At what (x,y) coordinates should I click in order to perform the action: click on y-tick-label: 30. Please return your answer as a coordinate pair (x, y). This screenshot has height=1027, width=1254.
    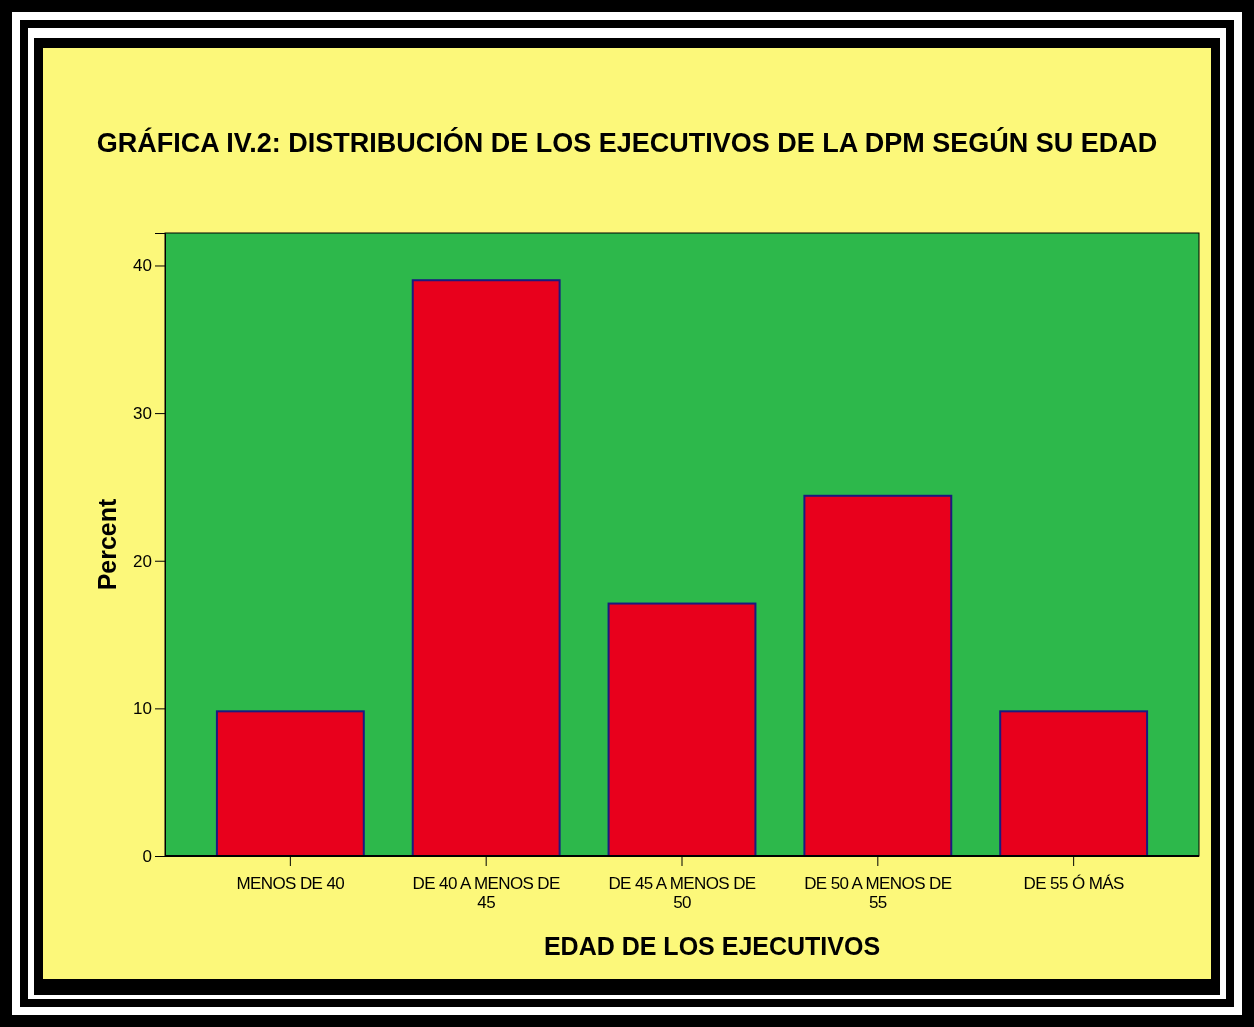
    Looking at the image, I should click on (142, 414).